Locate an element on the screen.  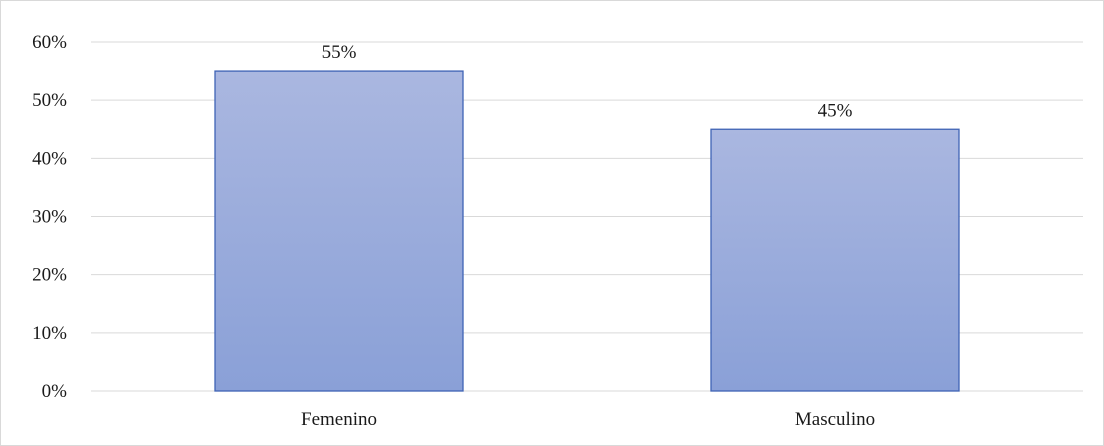
data-labels: 55% 45% is located at coordinates (587, 81).